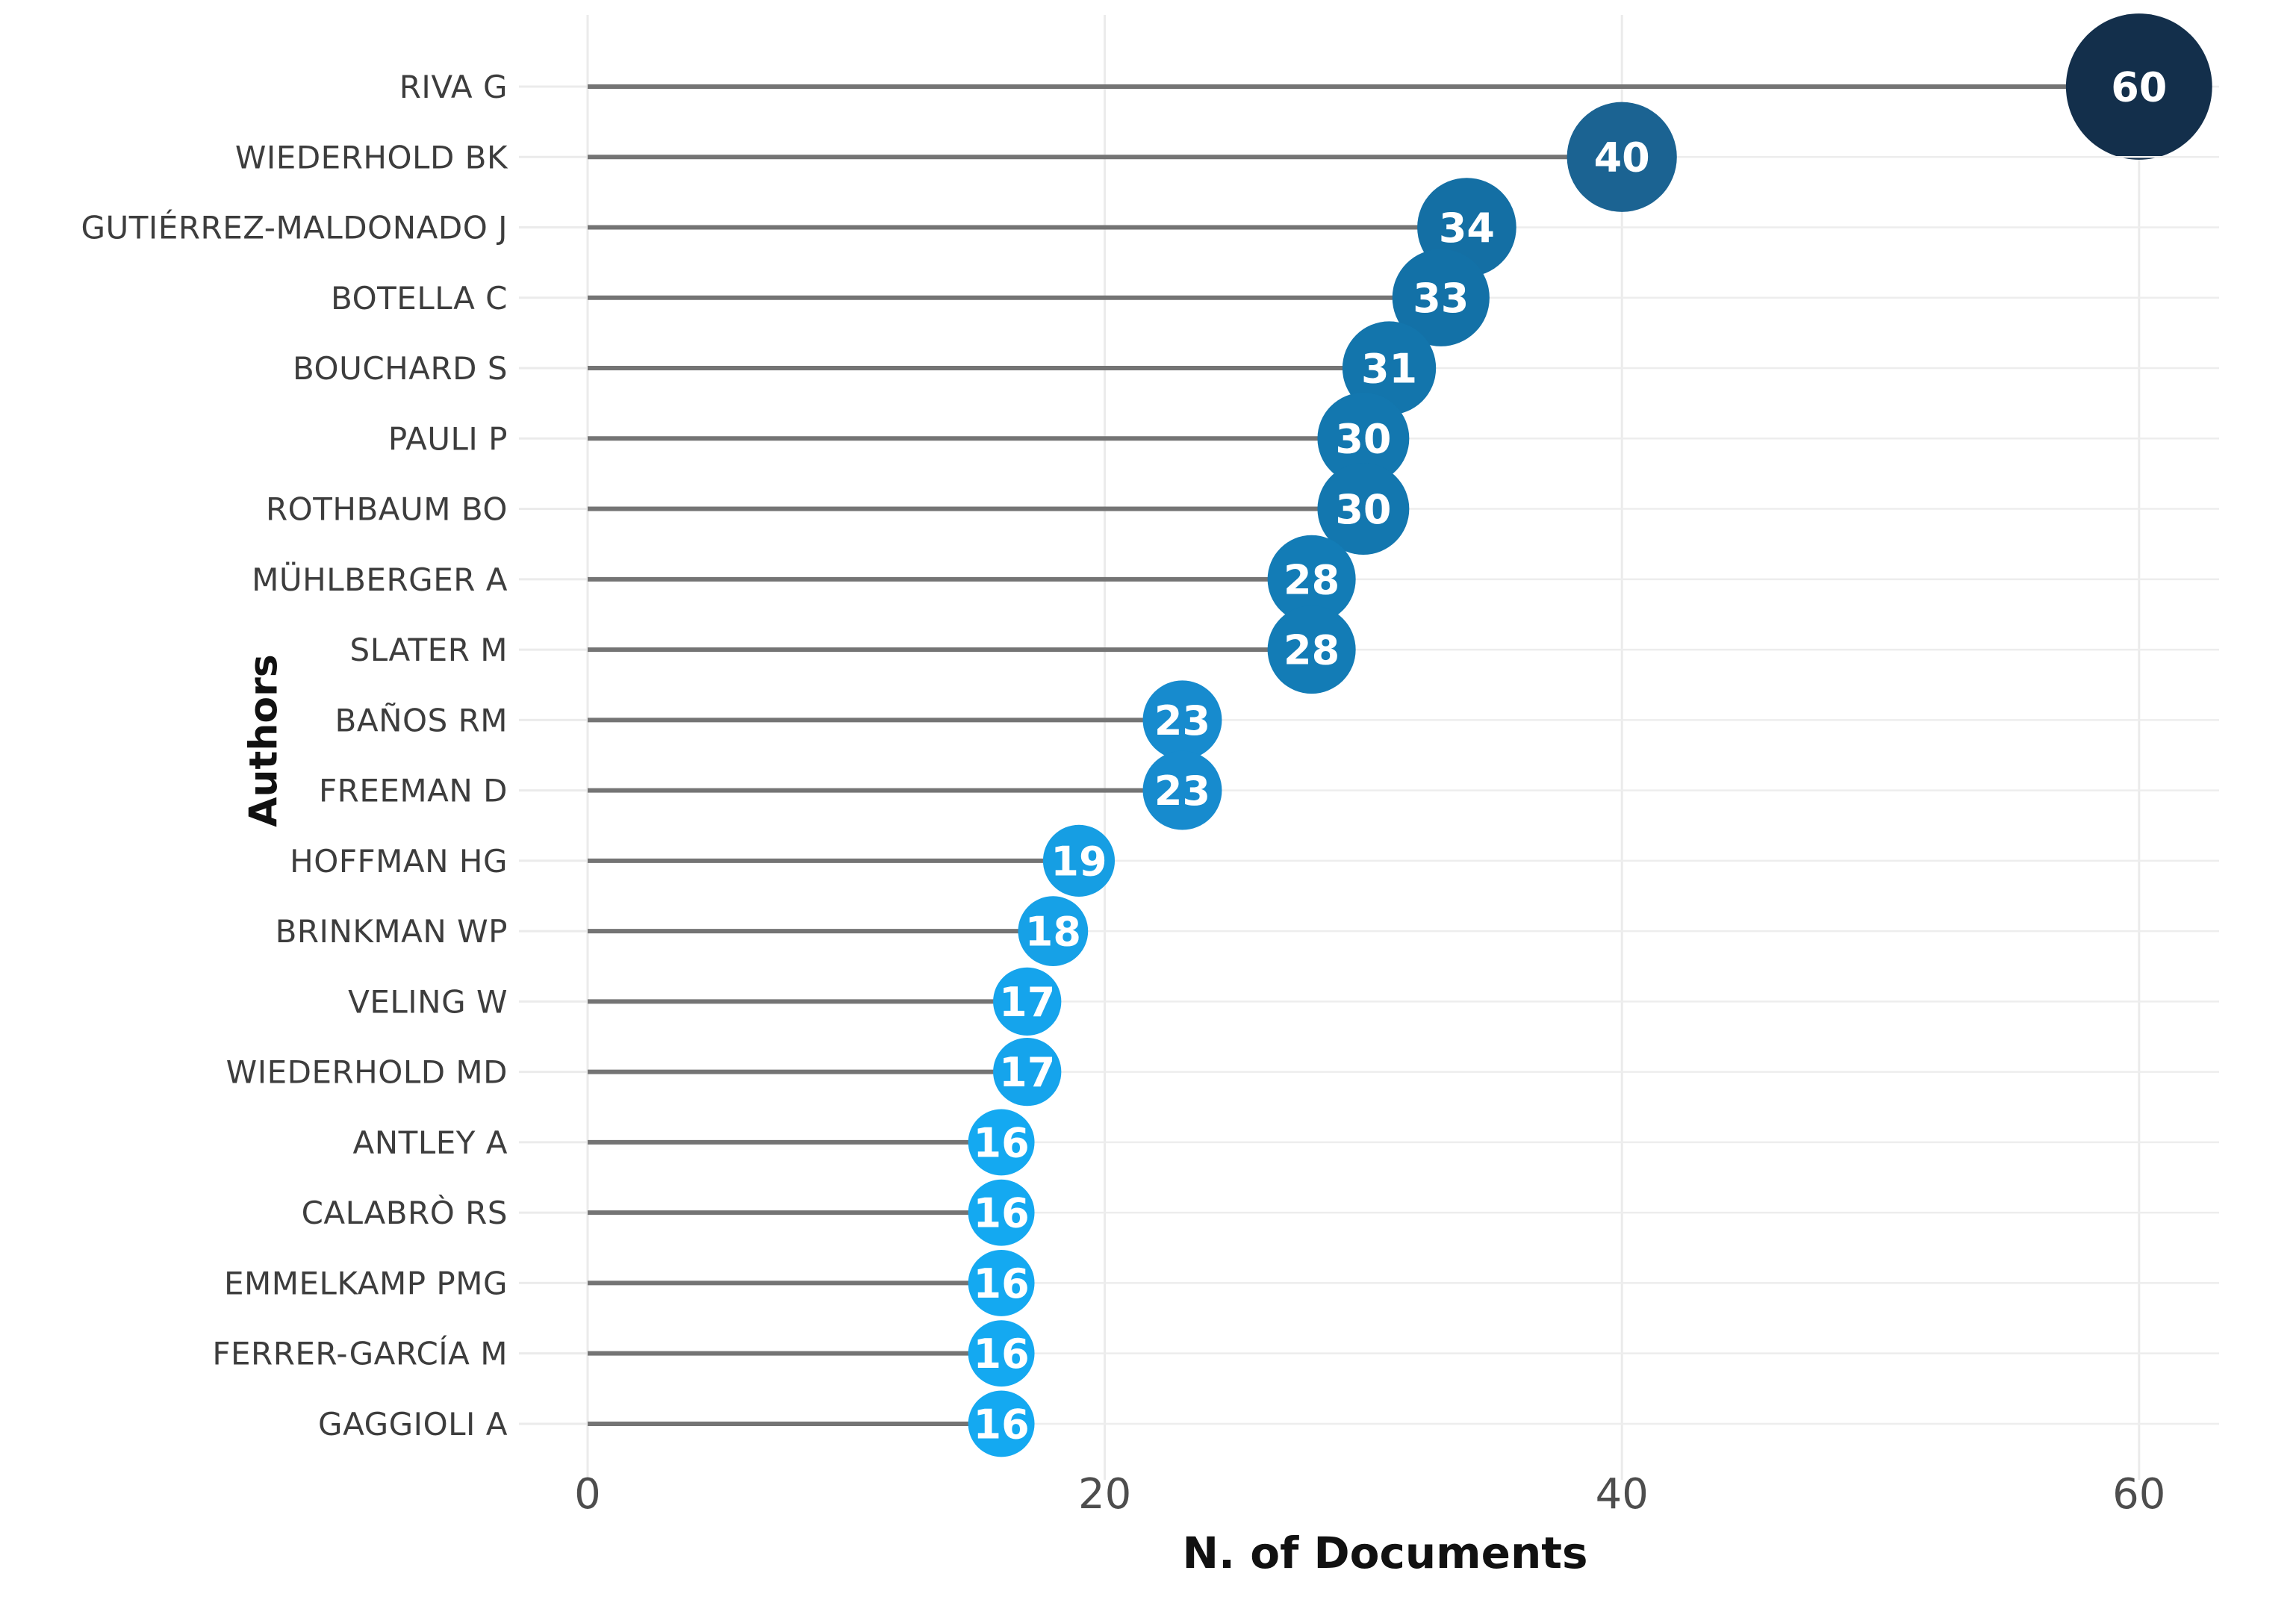 Image resolution: width=2296 pixels, height=1606 pixels. What do you see at coordinates (428, 1002) in the screenshot?
I see `author-label: VELING W` at bounding box center [428, 1002].